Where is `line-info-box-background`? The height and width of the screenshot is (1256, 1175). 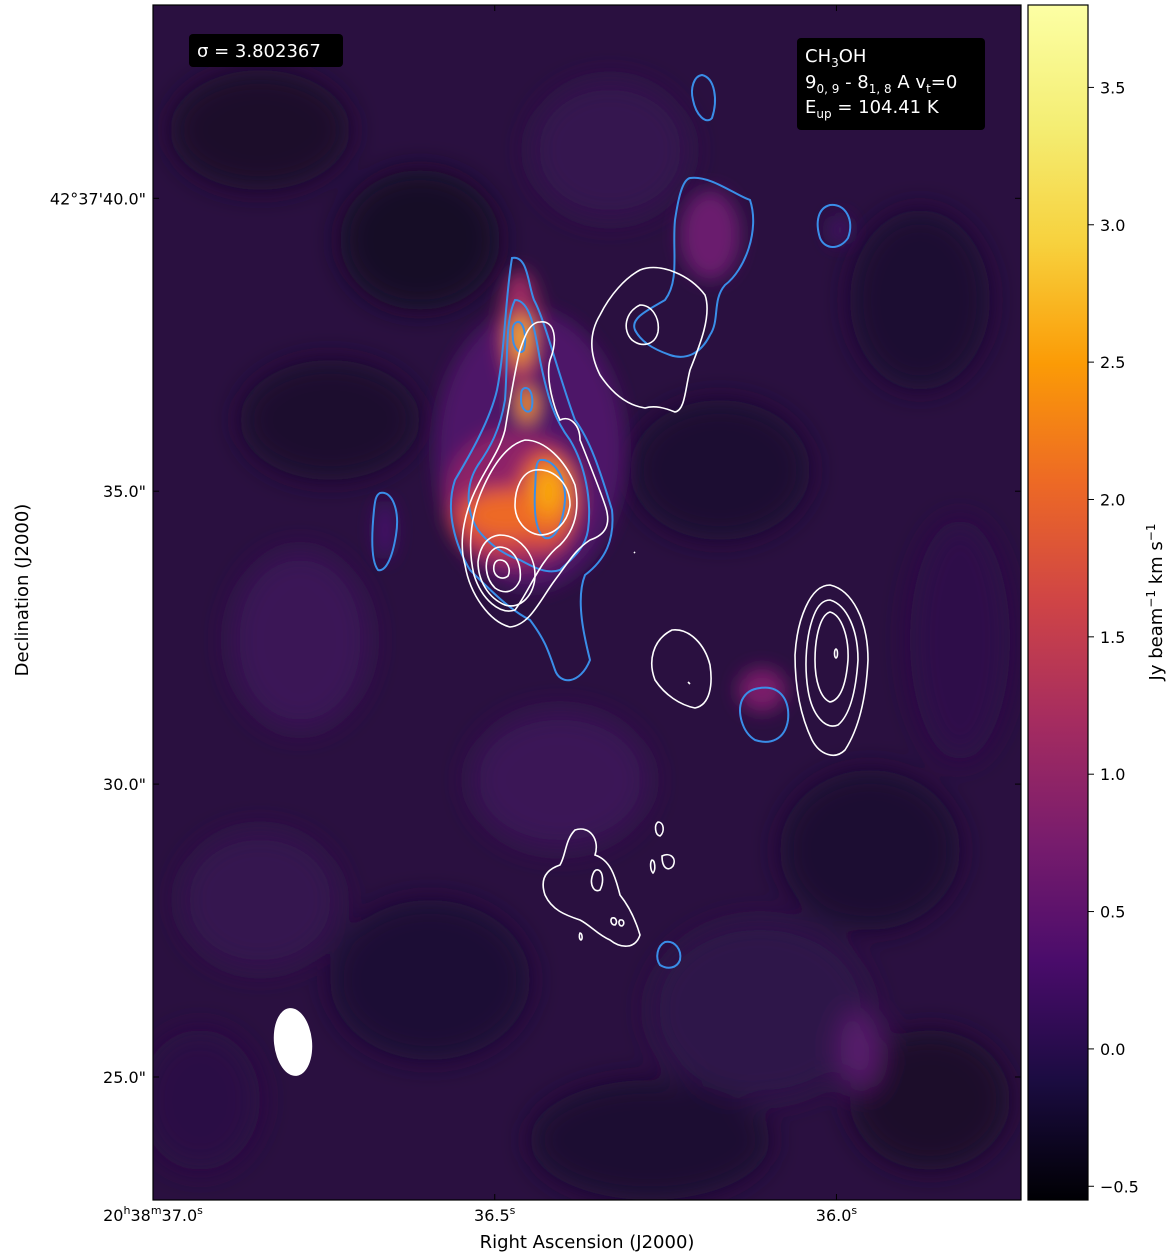 line-info-box-background is located at coordinates (891, 84).